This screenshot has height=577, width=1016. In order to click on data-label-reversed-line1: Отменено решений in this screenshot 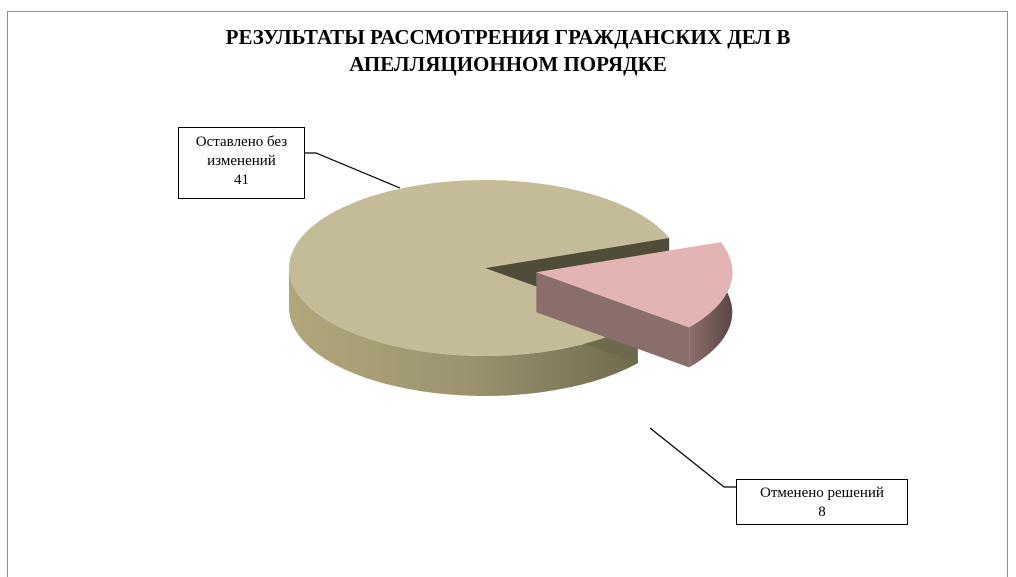, I will do `click(822, 493)`.